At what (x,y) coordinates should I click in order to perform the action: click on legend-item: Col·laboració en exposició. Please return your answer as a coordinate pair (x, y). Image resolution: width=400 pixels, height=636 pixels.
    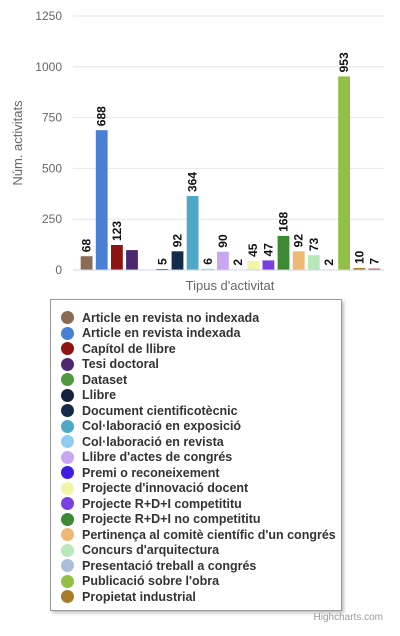
    Looking at the image, I should click on (201, 427).